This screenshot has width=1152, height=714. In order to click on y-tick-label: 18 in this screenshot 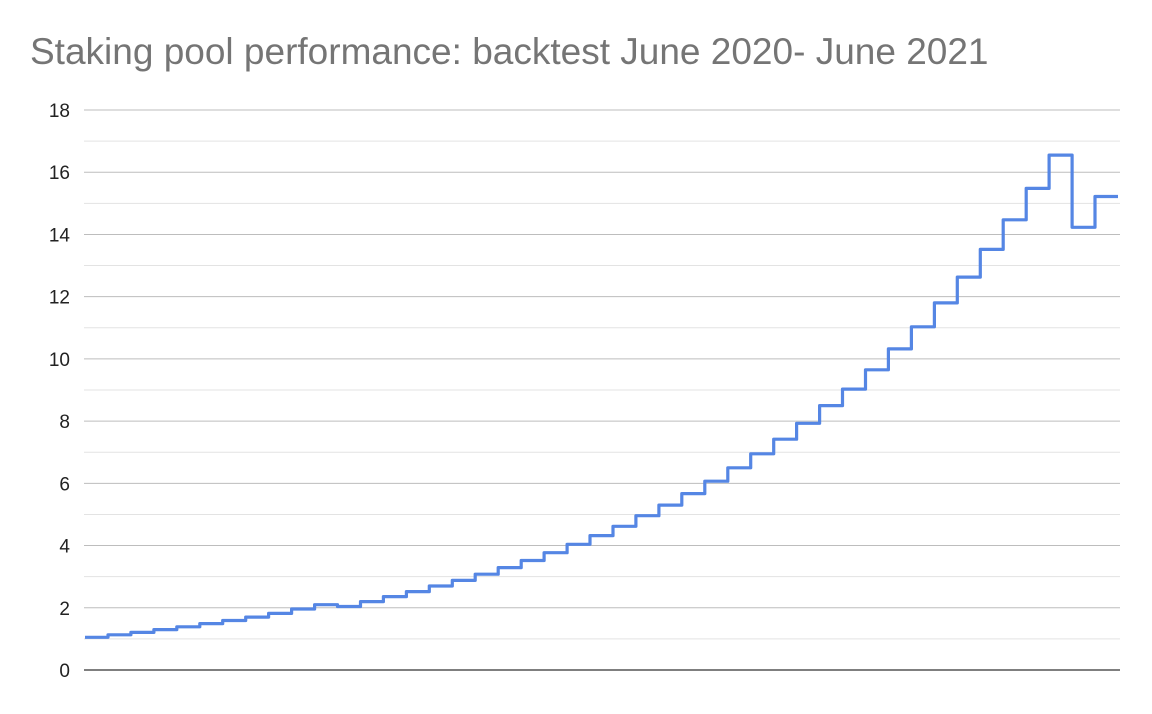, I will do `click(59, 111)`.